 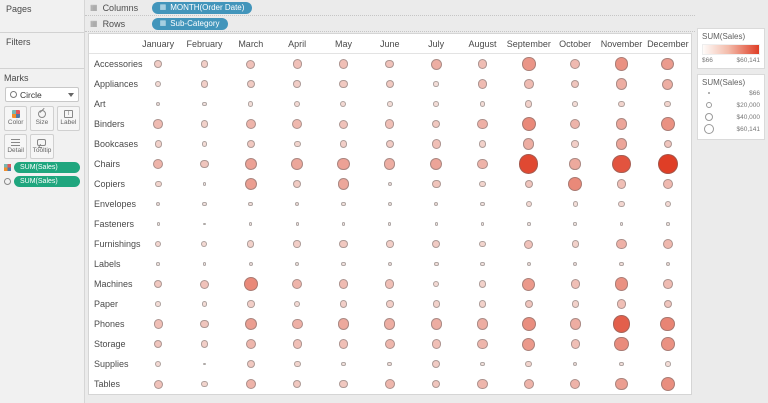 I want to click on detail-button: Detail, so click(x=16, y=146).